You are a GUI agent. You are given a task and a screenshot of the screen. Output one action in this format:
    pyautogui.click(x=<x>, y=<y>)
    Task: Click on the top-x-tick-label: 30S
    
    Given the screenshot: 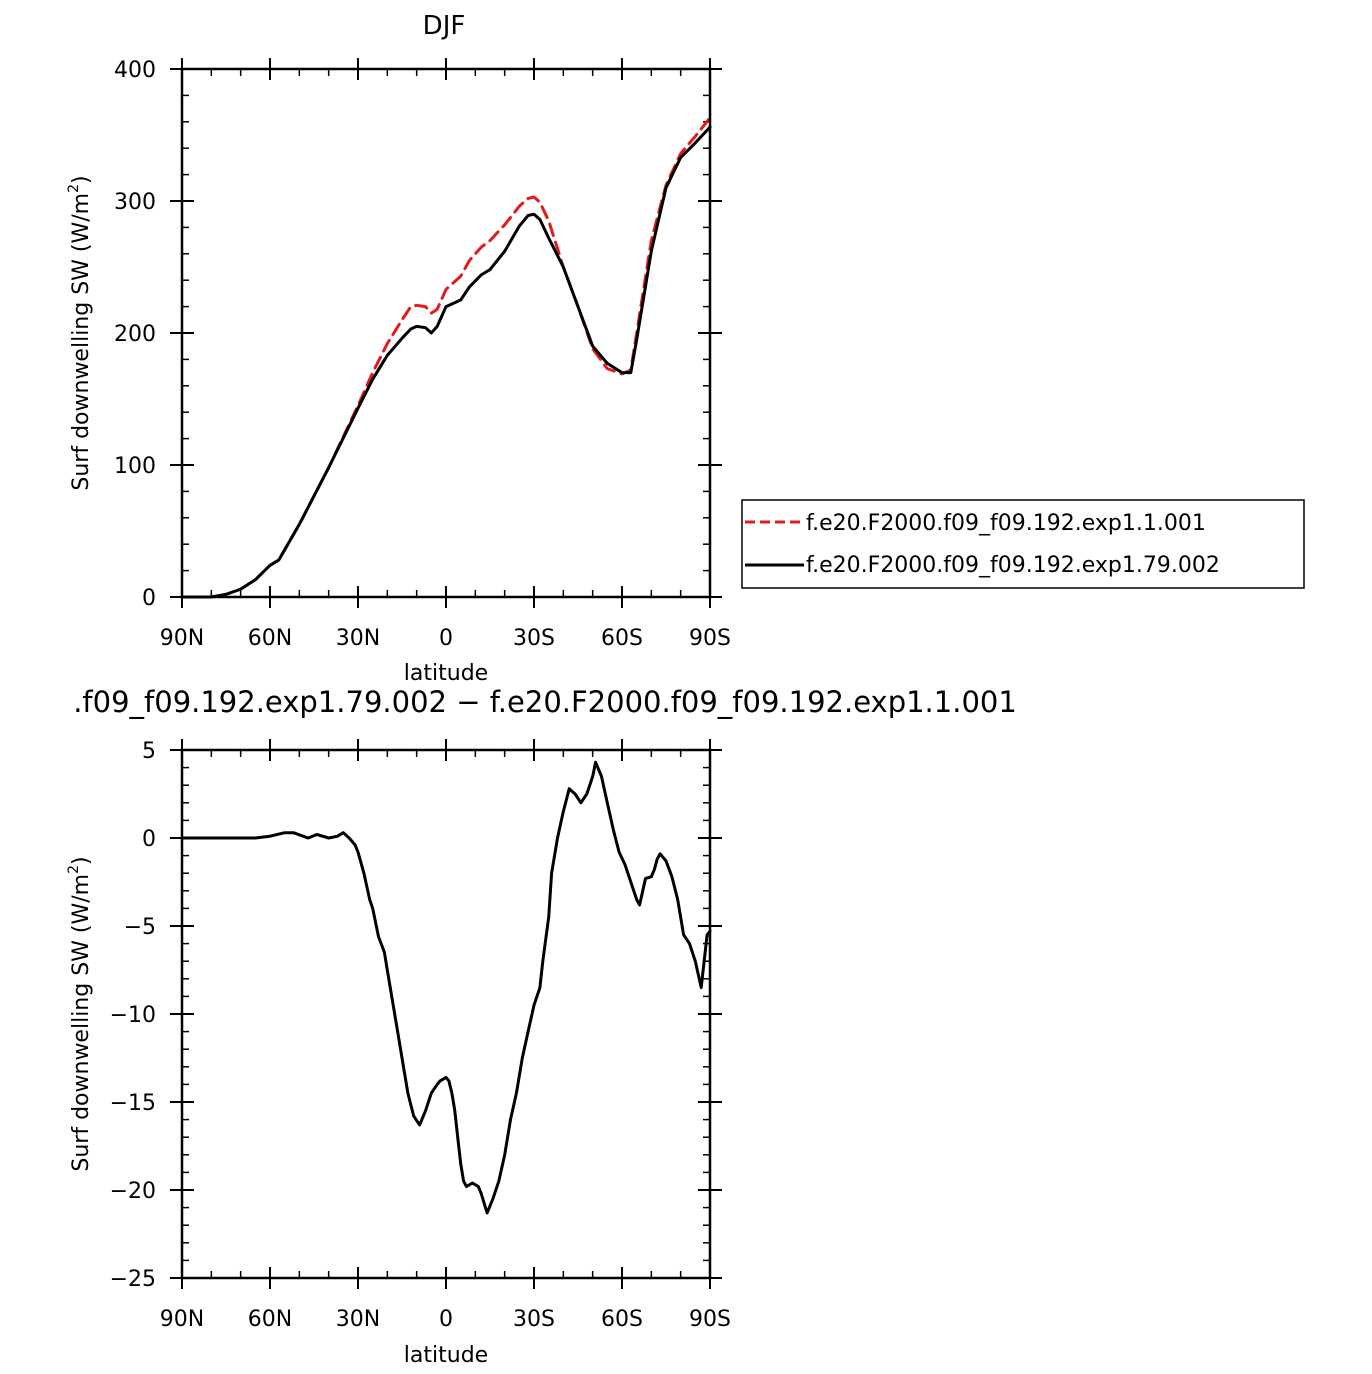 What is the action you would take?
    pyautogui.click(x=534, y=638)
    